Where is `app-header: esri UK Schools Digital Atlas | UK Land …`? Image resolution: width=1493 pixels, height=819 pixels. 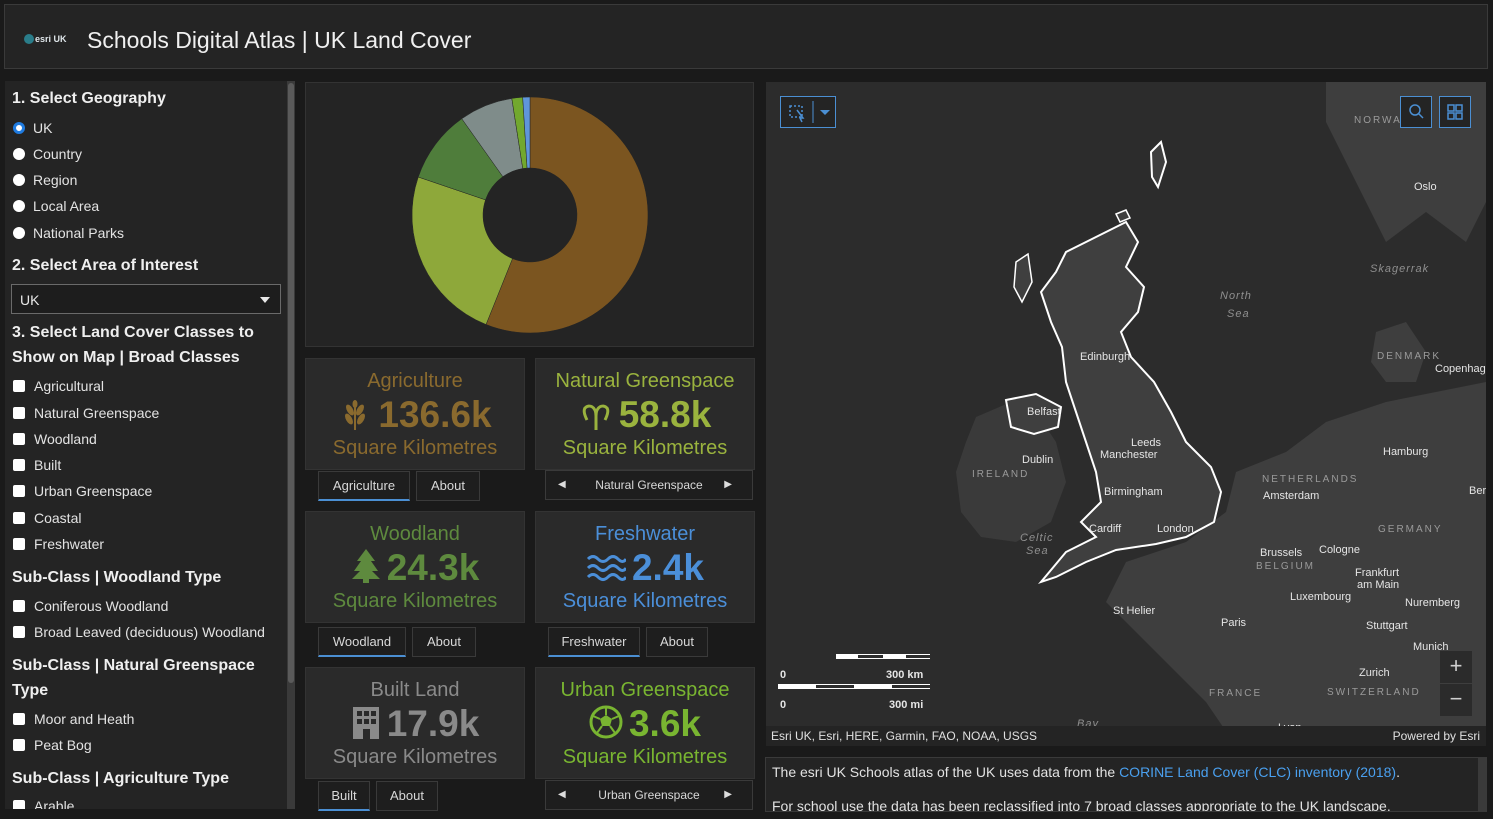 app-header: esri UK Schools Digital Atlas | UK Land … is located at coordinates (746, 36).